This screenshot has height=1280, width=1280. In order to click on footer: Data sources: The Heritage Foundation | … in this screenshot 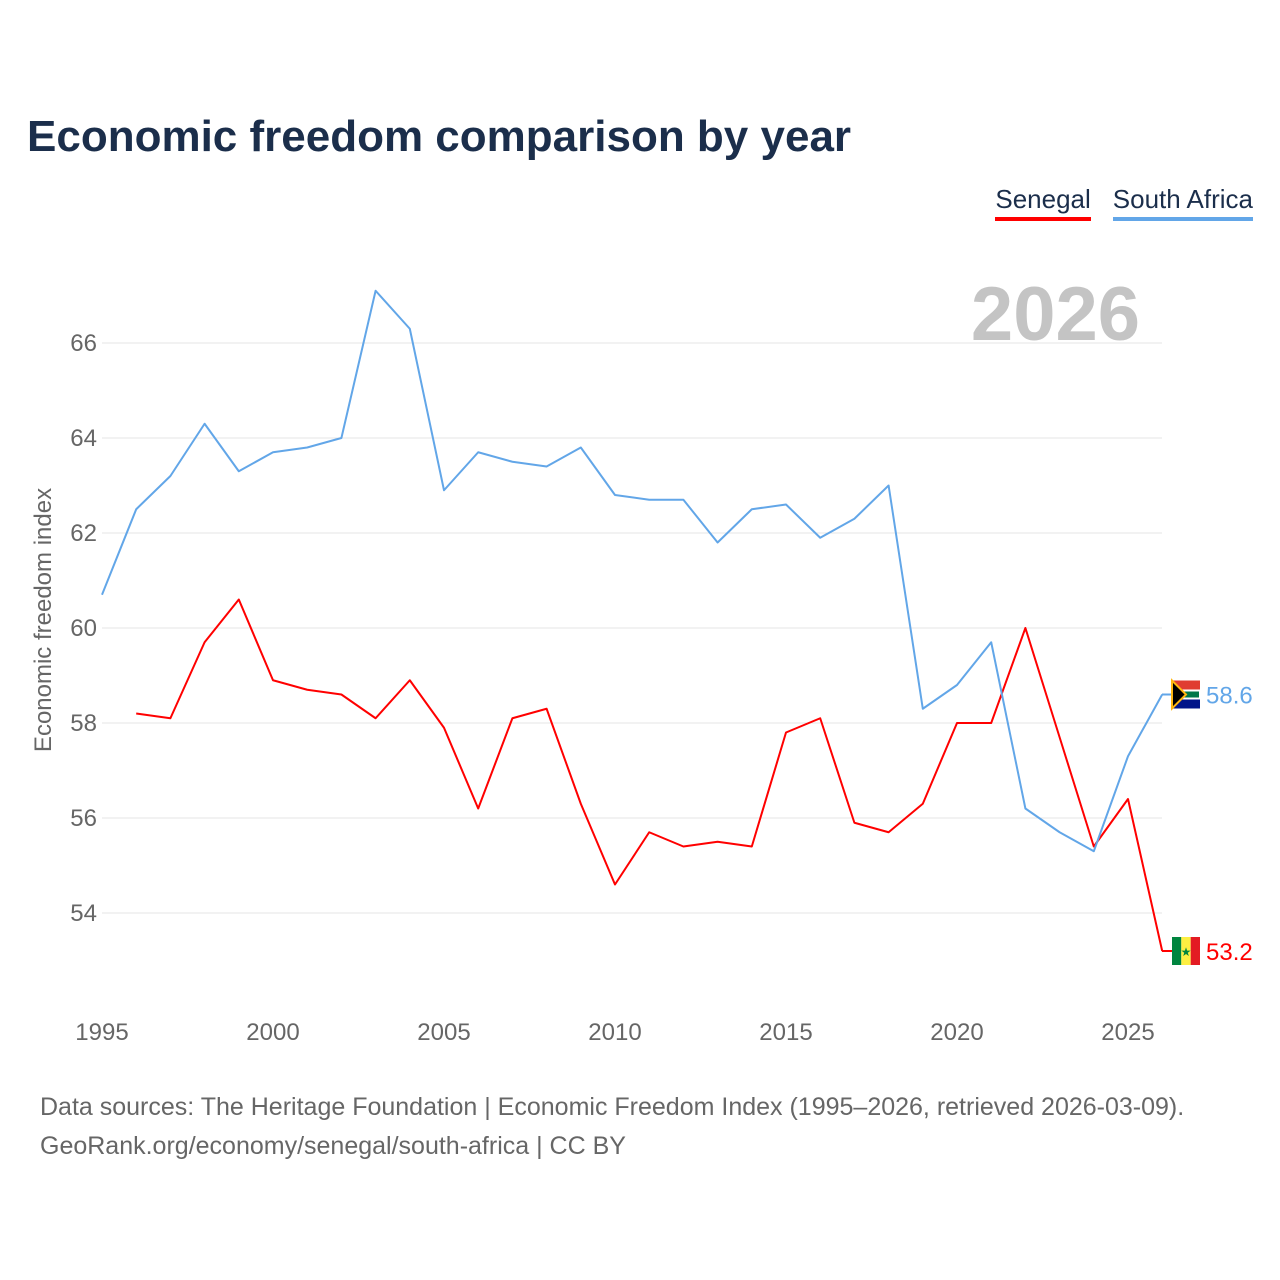, I will do `click(612, 1127)`.